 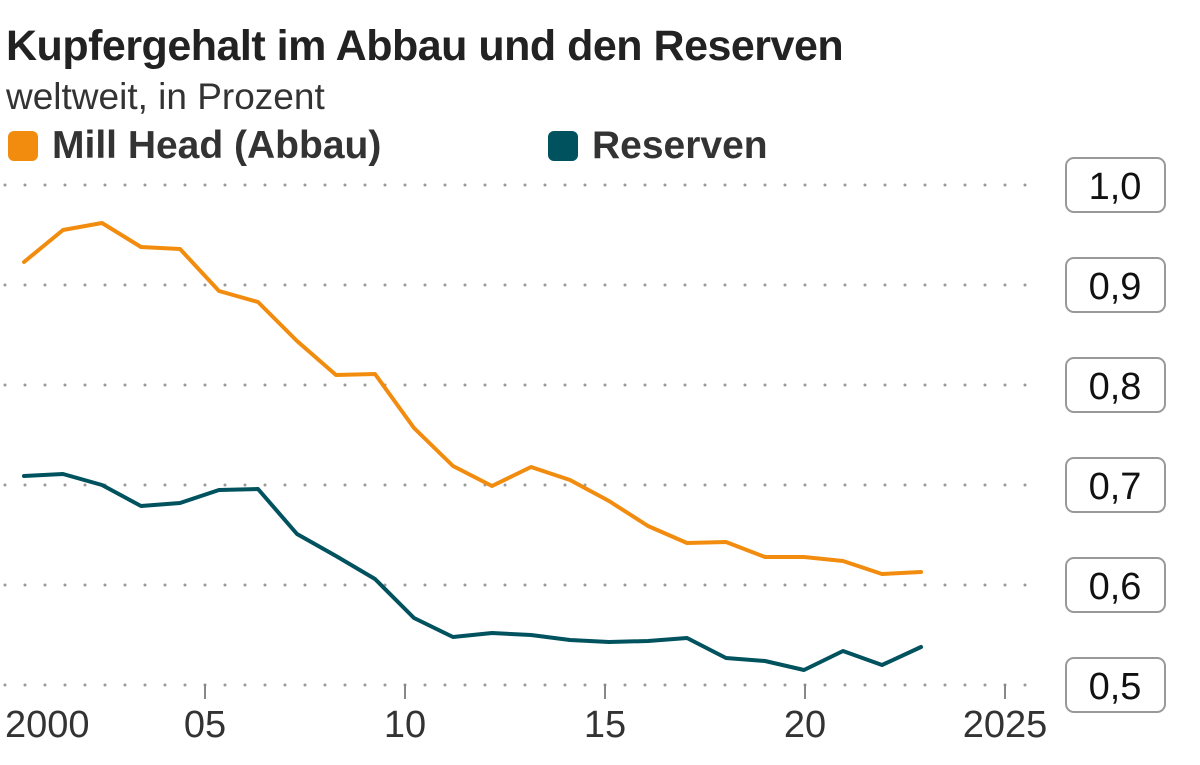 I want to click on x-tick-label: 20, so click(x=805, y=725).